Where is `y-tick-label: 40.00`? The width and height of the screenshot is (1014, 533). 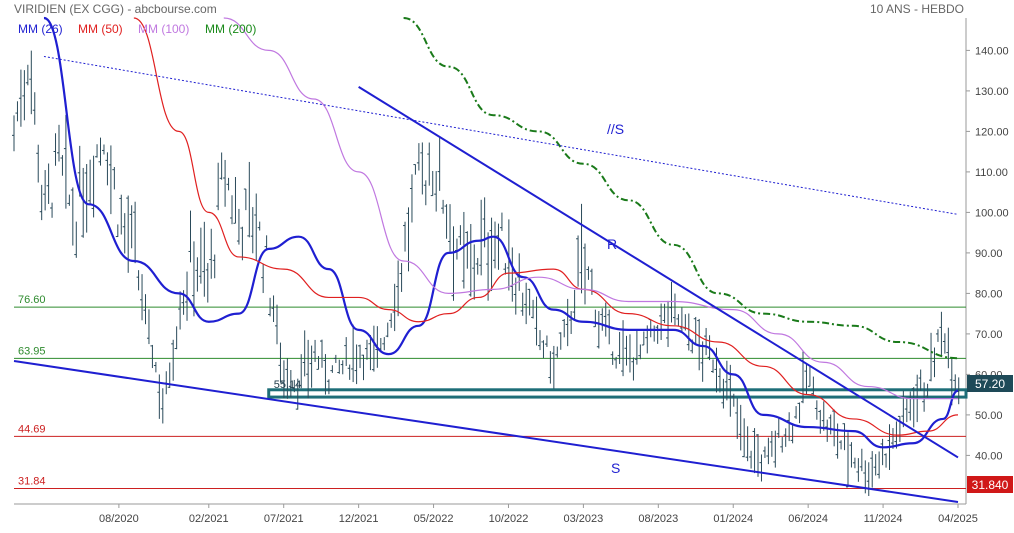 y-tick-label: 40.00 is located at coordinates (989, 456).